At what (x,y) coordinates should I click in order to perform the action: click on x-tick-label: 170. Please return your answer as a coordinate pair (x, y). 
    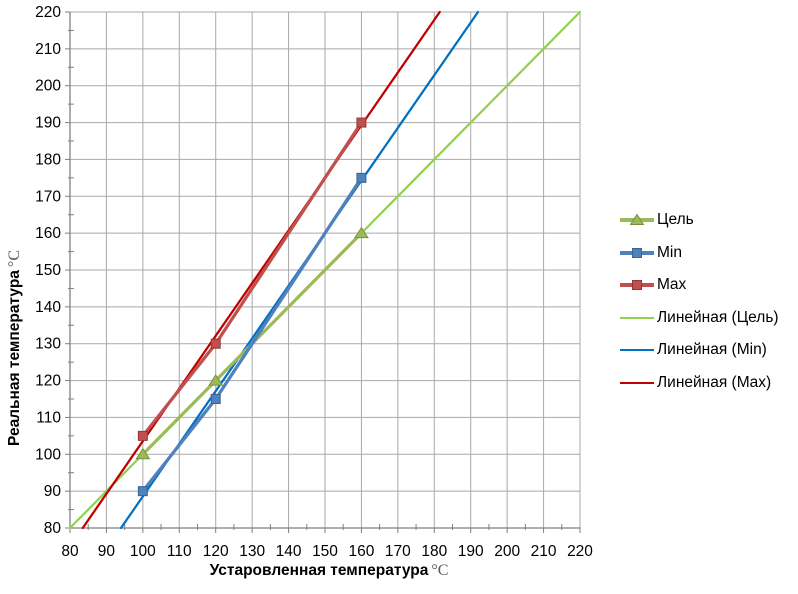
    Looking at the image, I should click on (398, 551).